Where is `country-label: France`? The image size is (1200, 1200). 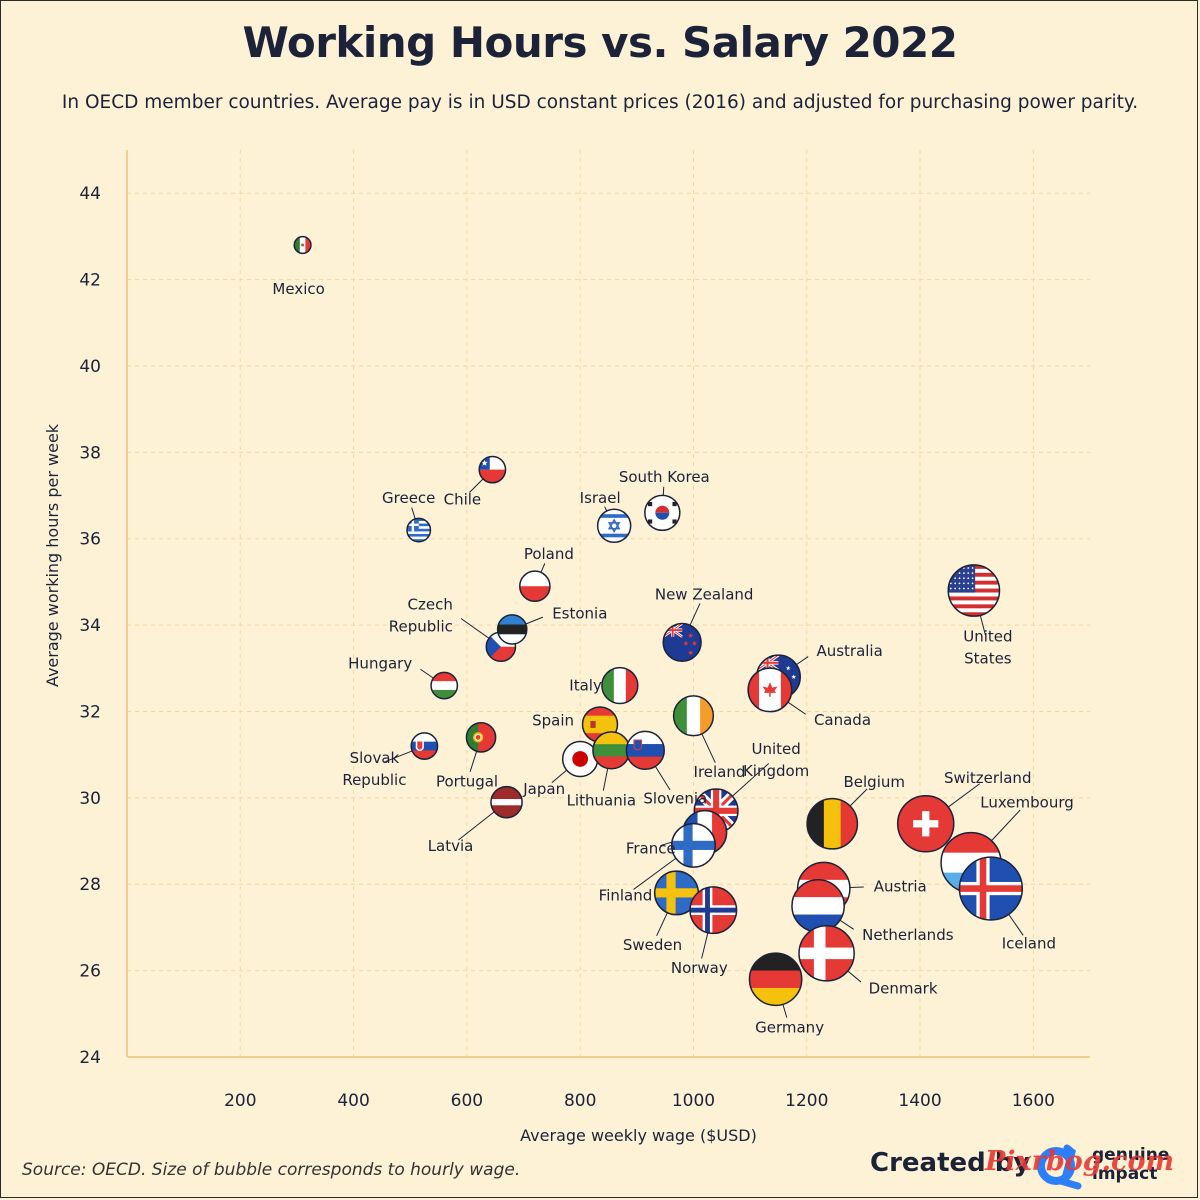
country-label: France is located at coordinates (651, 848).